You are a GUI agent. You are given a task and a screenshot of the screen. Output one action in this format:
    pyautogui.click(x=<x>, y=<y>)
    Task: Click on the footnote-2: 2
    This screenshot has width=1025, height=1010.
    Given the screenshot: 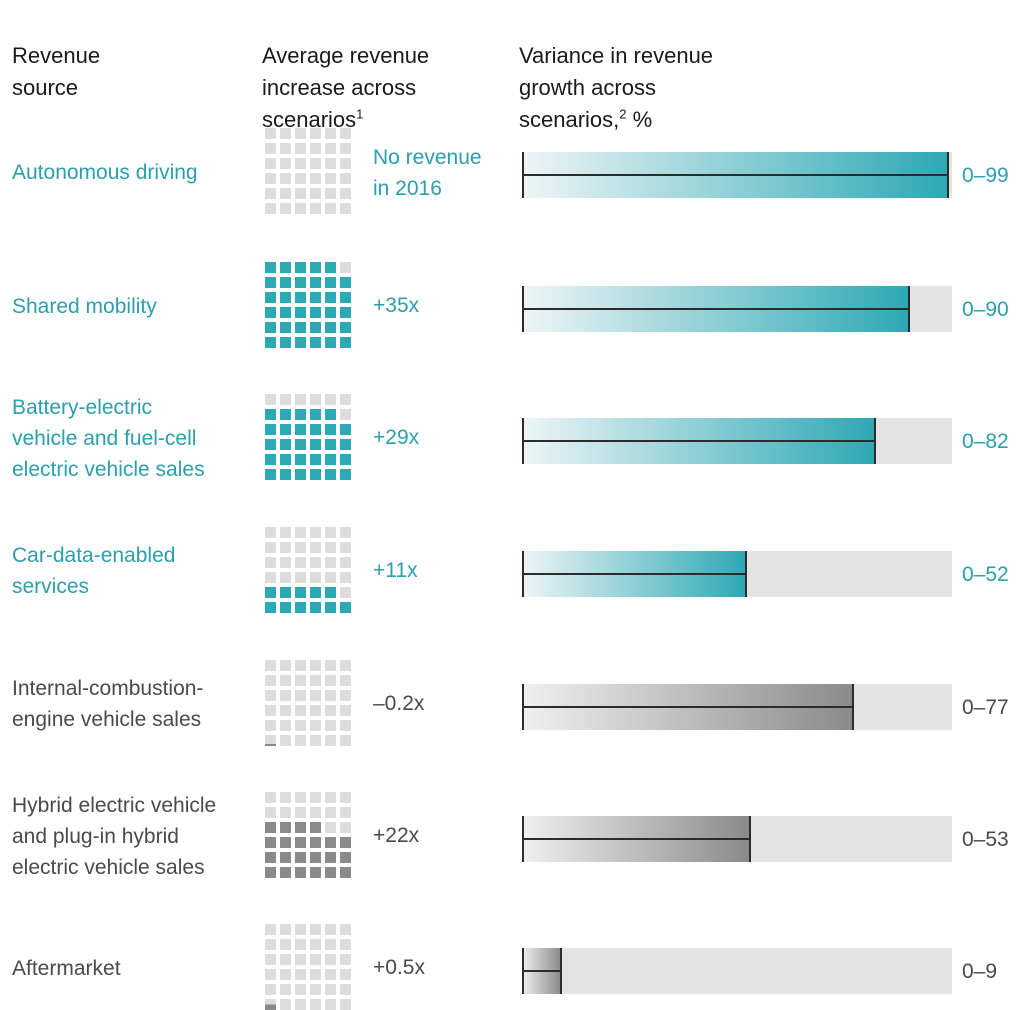 What is the action you would take?
    pyautogui.click(x=623, y=114)
    